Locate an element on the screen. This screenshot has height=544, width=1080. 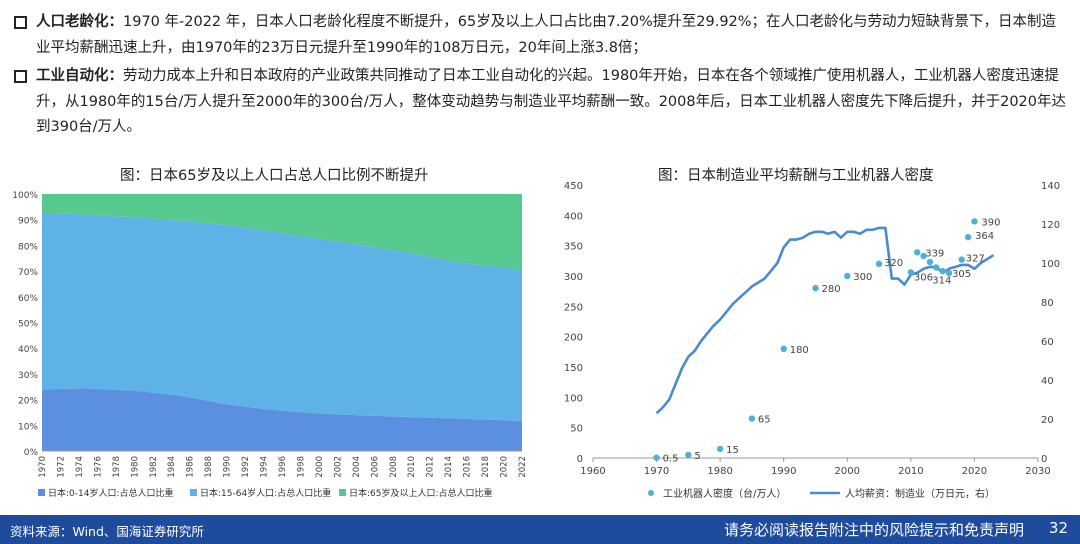
y-tick-label: 0% is located at coordinates (31, 453).